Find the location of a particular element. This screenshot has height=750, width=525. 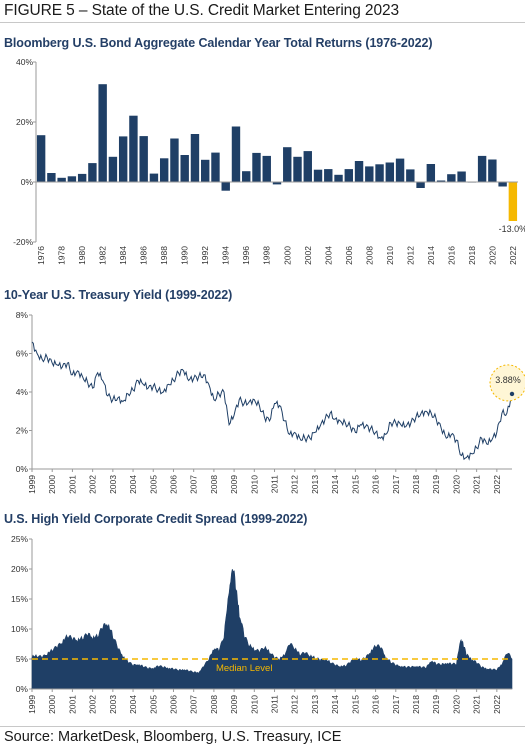

y-tick-label: -20% is located at coordinates (23, 242).